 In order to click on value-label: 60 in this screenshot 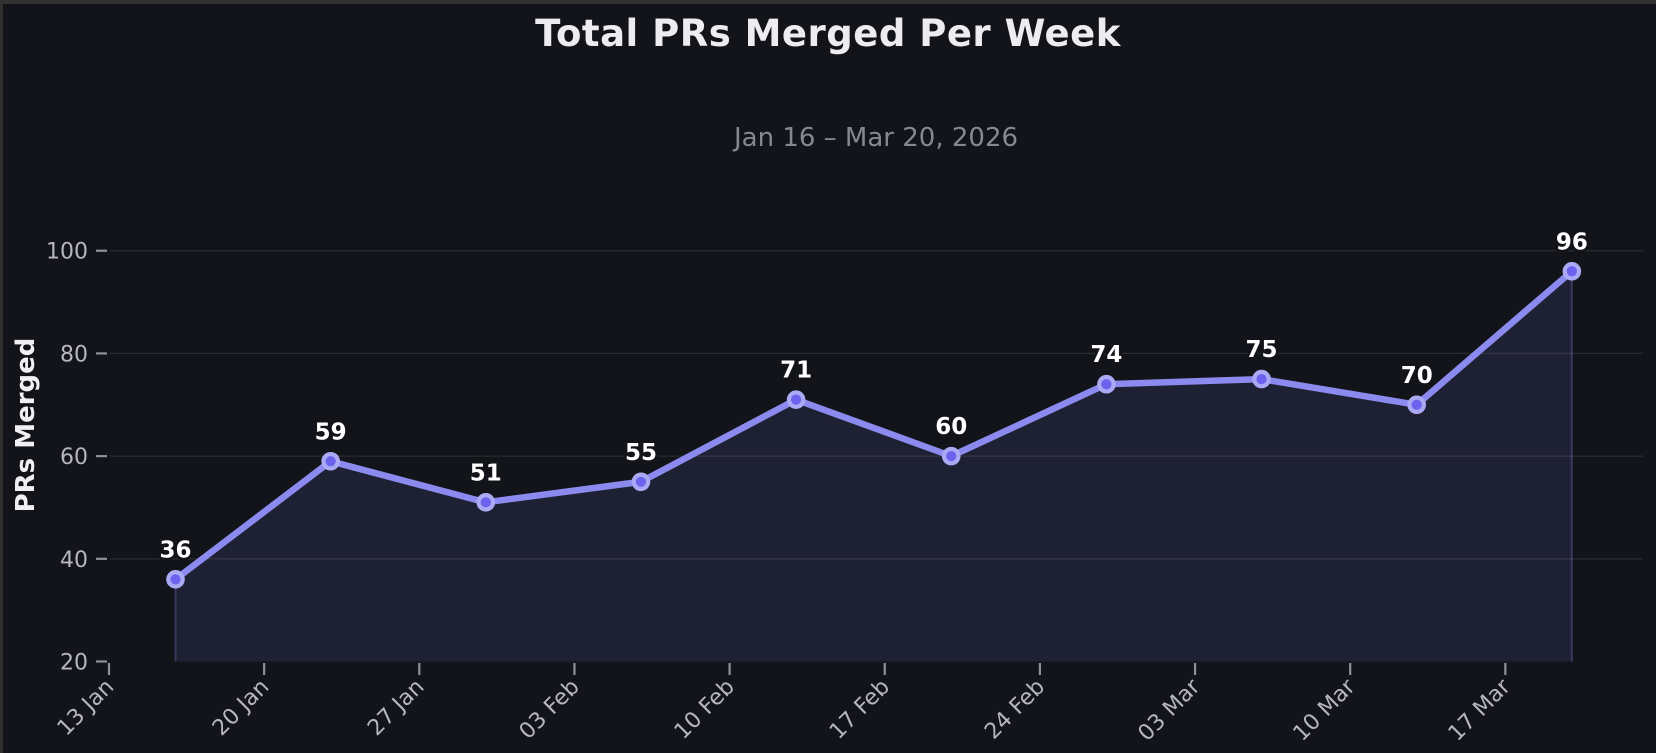, I will do `click(951, 427)`.